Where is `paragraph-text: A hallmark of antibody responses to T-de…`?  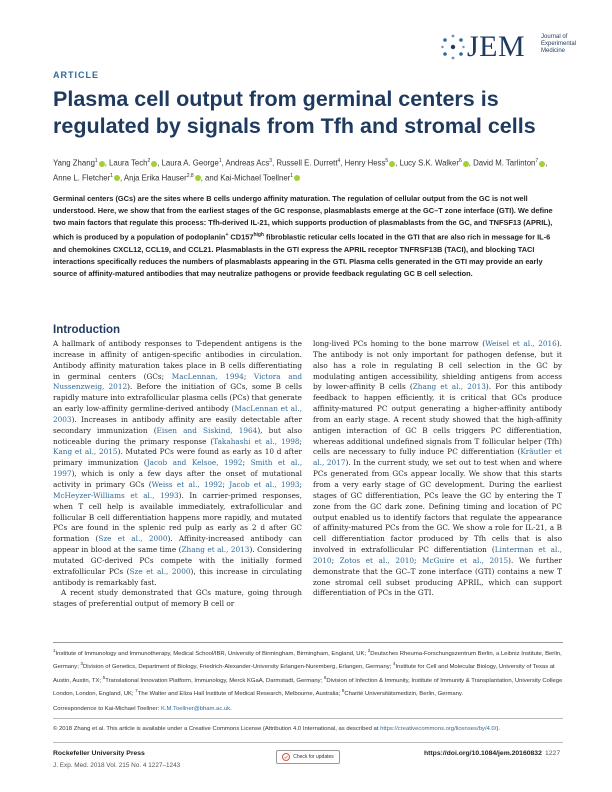 paragraph-text: A hallmark of antibody responses to T-de… is located at coordinates (177, 360).